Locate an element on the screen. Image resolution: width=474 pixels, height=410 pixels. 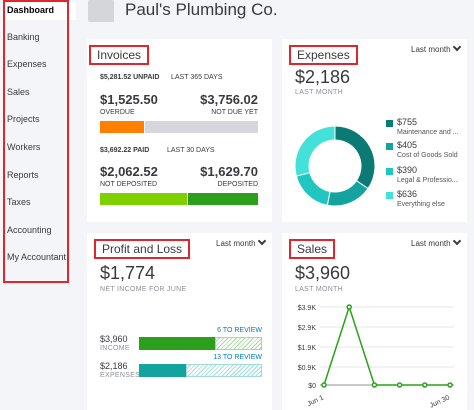
pnl-income-toreview-fill is located at coordinates (238, 343).